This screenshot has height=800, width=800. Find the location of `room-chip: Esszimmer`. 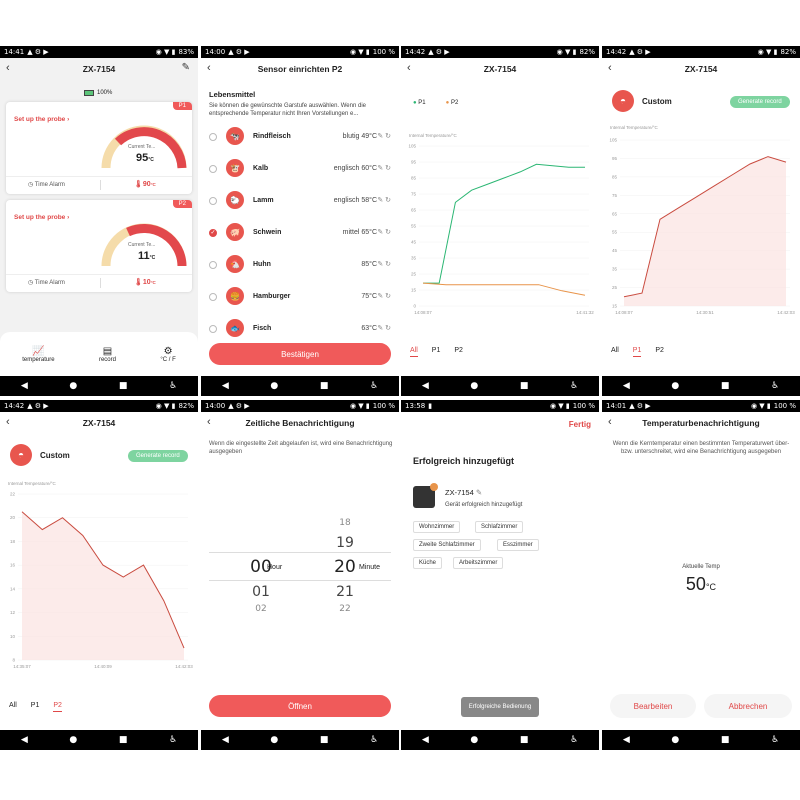

room-chip: Esszimmer is located at coordinates (518, 545).